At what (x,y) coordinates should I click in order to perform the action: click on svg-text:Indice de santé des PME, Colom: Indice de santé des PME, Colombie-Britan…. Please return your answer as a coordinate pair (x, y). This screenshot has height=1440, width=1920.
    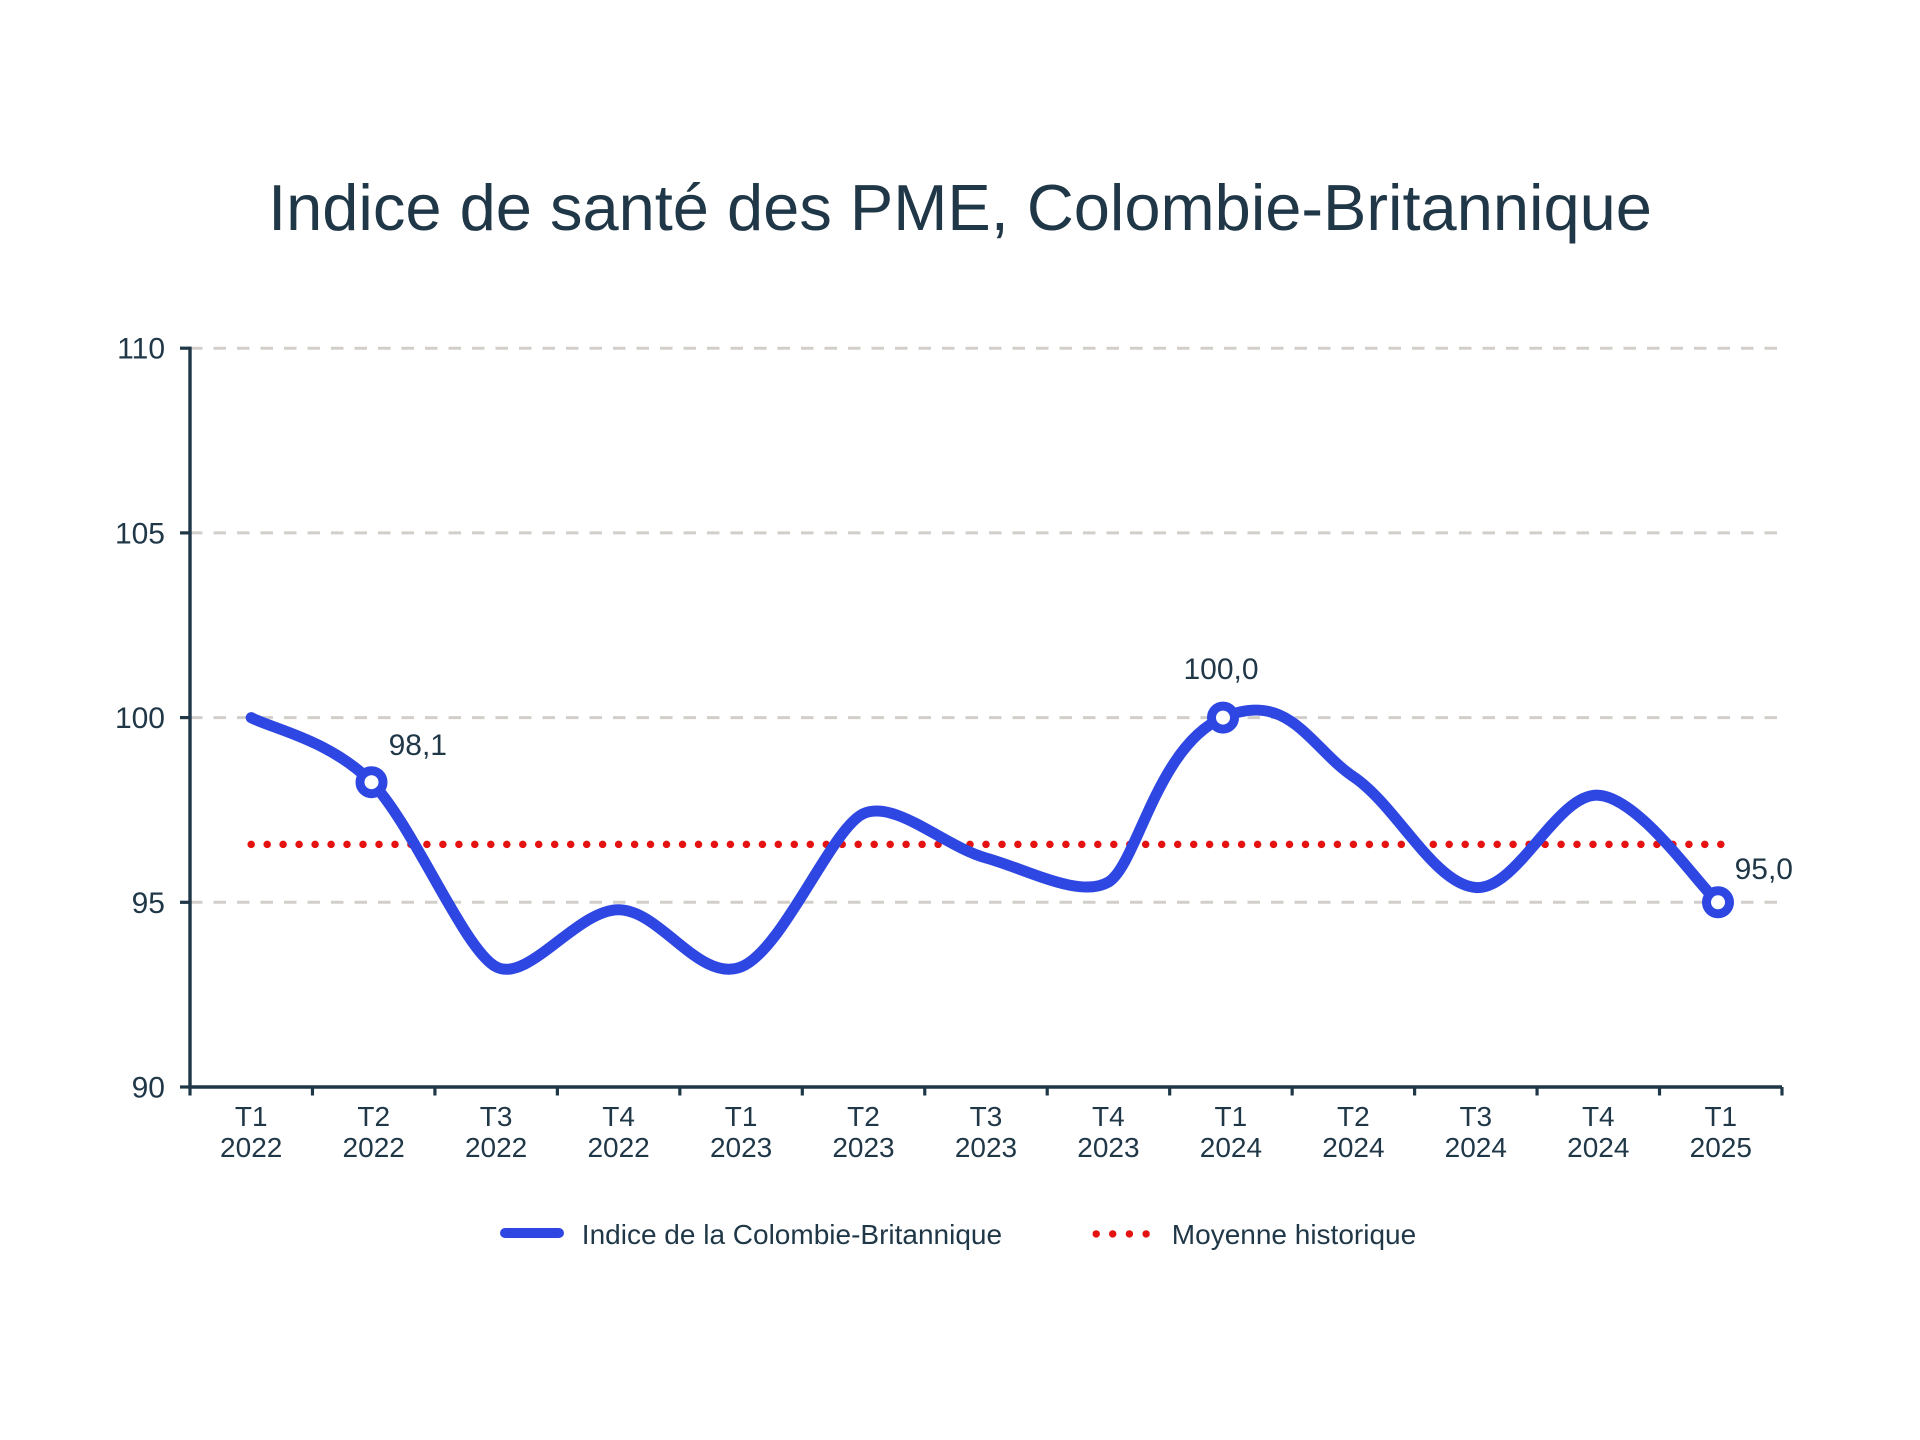
    Looking at the image, I should click on (960, 207).